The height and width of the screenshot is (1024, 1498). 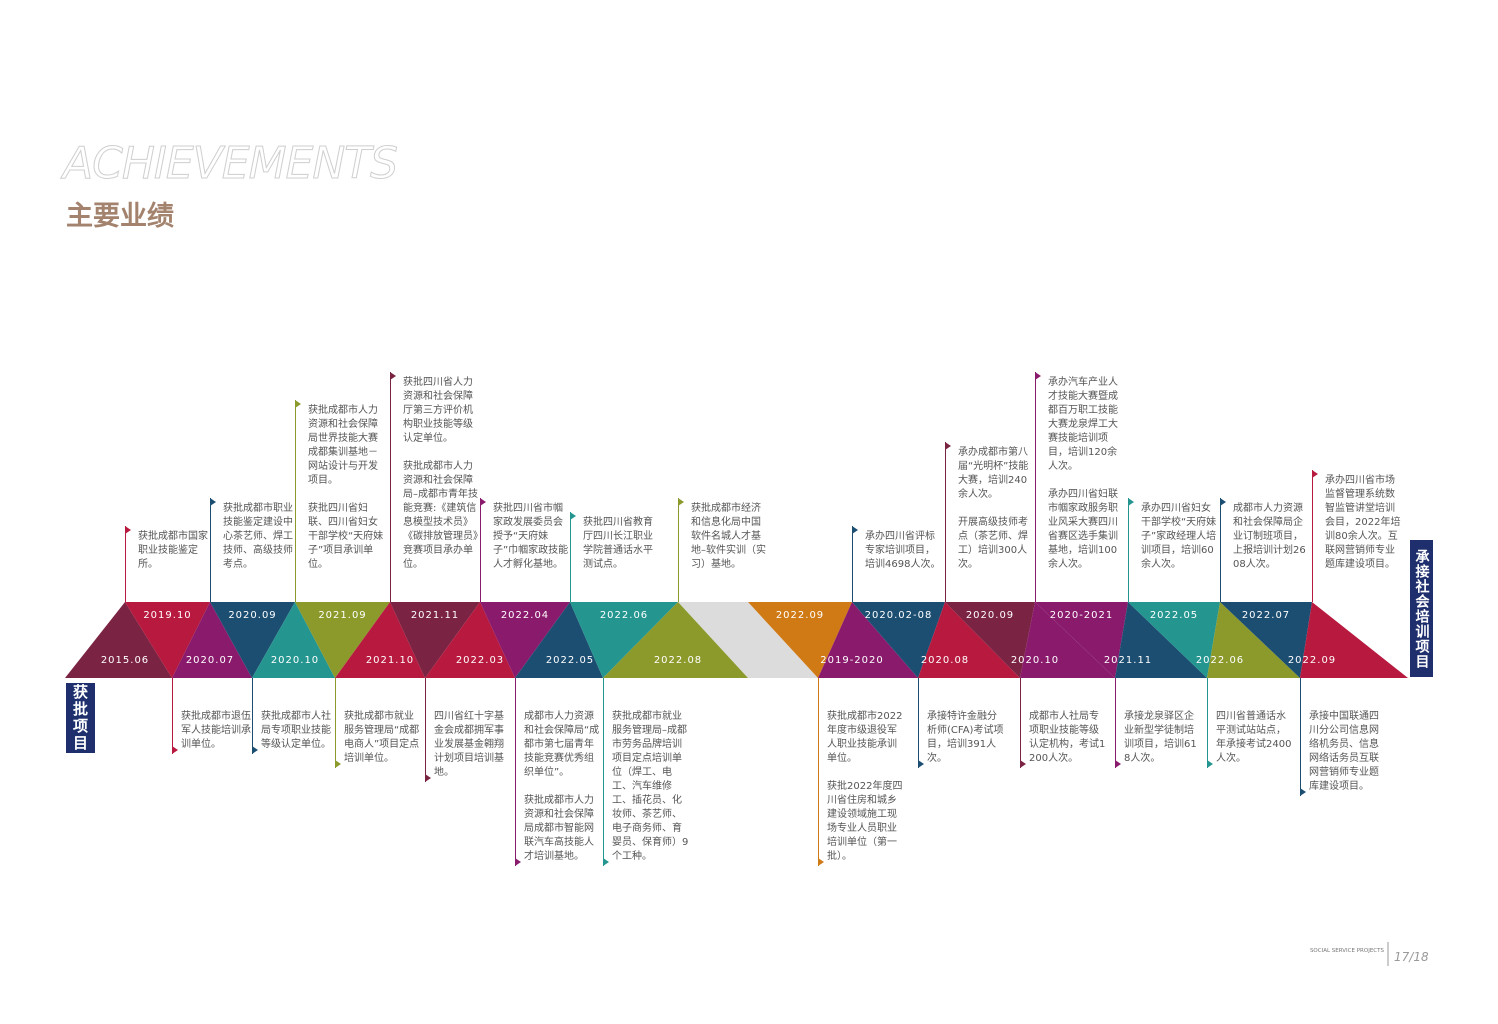 What do you see at coordinates (532, 537) in the screenshot?
I see `top-notes: 获批四川省市帼家政发展委员会授予“天府妹子”巾帼家政技能人才孵化基地。` at bounding box center [532, 537].